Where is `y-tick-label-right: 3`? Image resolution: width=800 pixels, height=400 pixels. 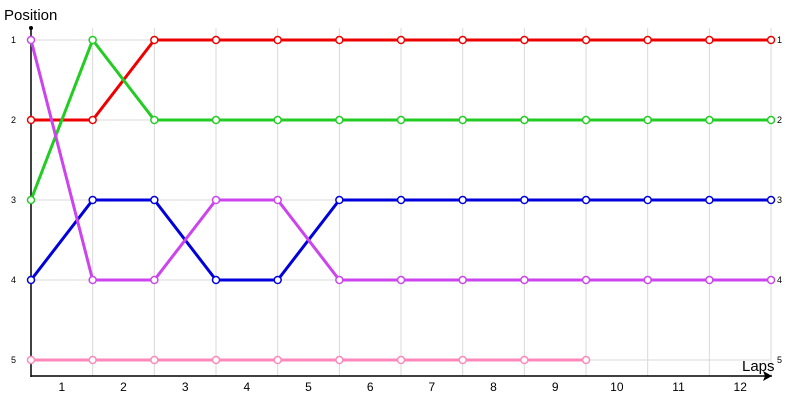 y-tick-label-right: 3 is located at coordinates (779, 200).